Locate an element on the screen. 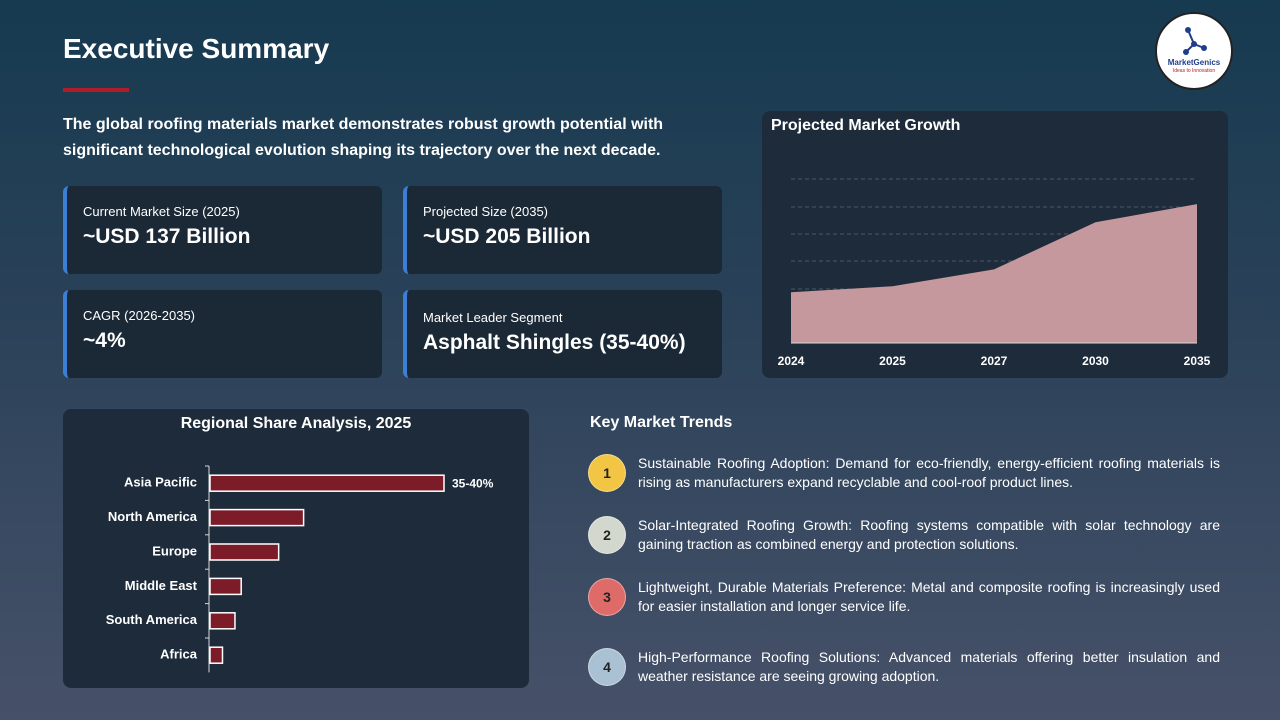 Image resolution: width=1280 pixels, height=720 pixels. y-tick-label: South America is located at coordinates (152, 619).